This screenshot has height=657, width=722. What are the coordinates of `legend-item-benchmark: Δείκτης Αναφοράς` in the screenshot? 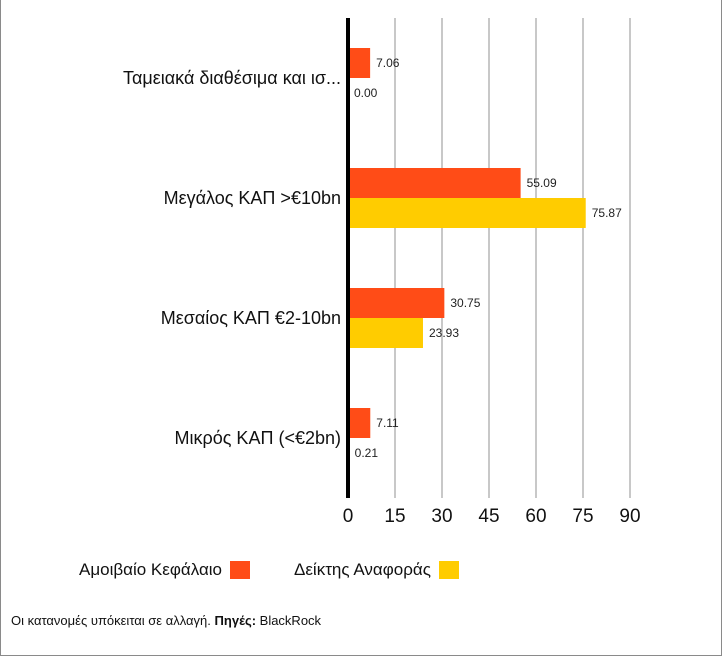 It's located at (376, 570).